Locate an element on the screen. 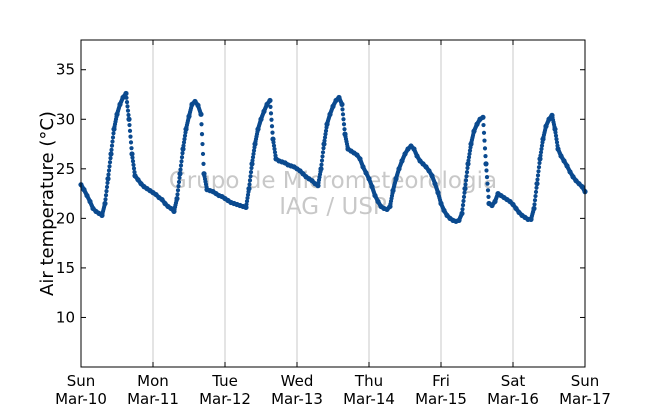 The height and width of the screenshot is (409, 650). y-tick-label: 20 is located at coordinates (65, 218).